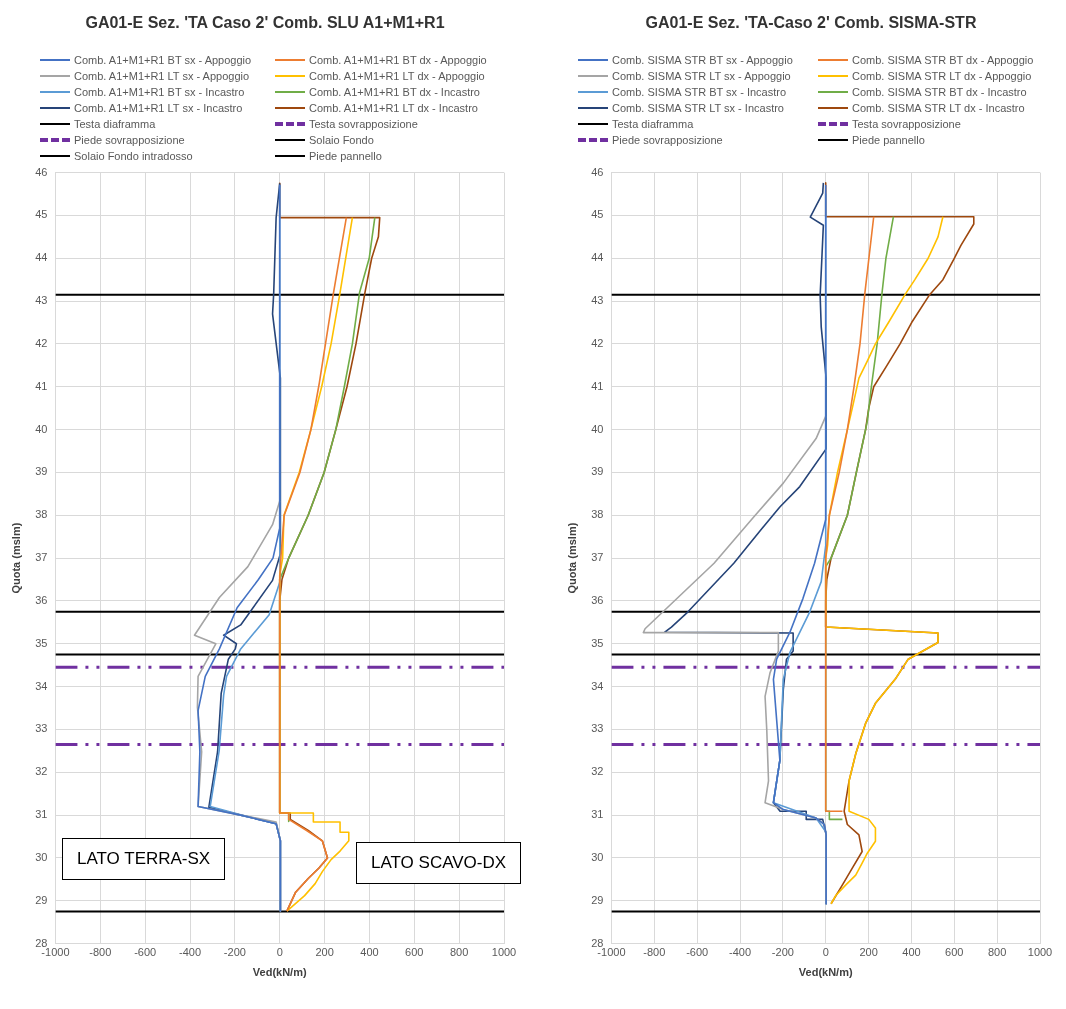  What do you see at coordinates (144, 859) in the screenshot?
I see `annotation: LATO TERRA-SX` at bounding box center [144, 859].